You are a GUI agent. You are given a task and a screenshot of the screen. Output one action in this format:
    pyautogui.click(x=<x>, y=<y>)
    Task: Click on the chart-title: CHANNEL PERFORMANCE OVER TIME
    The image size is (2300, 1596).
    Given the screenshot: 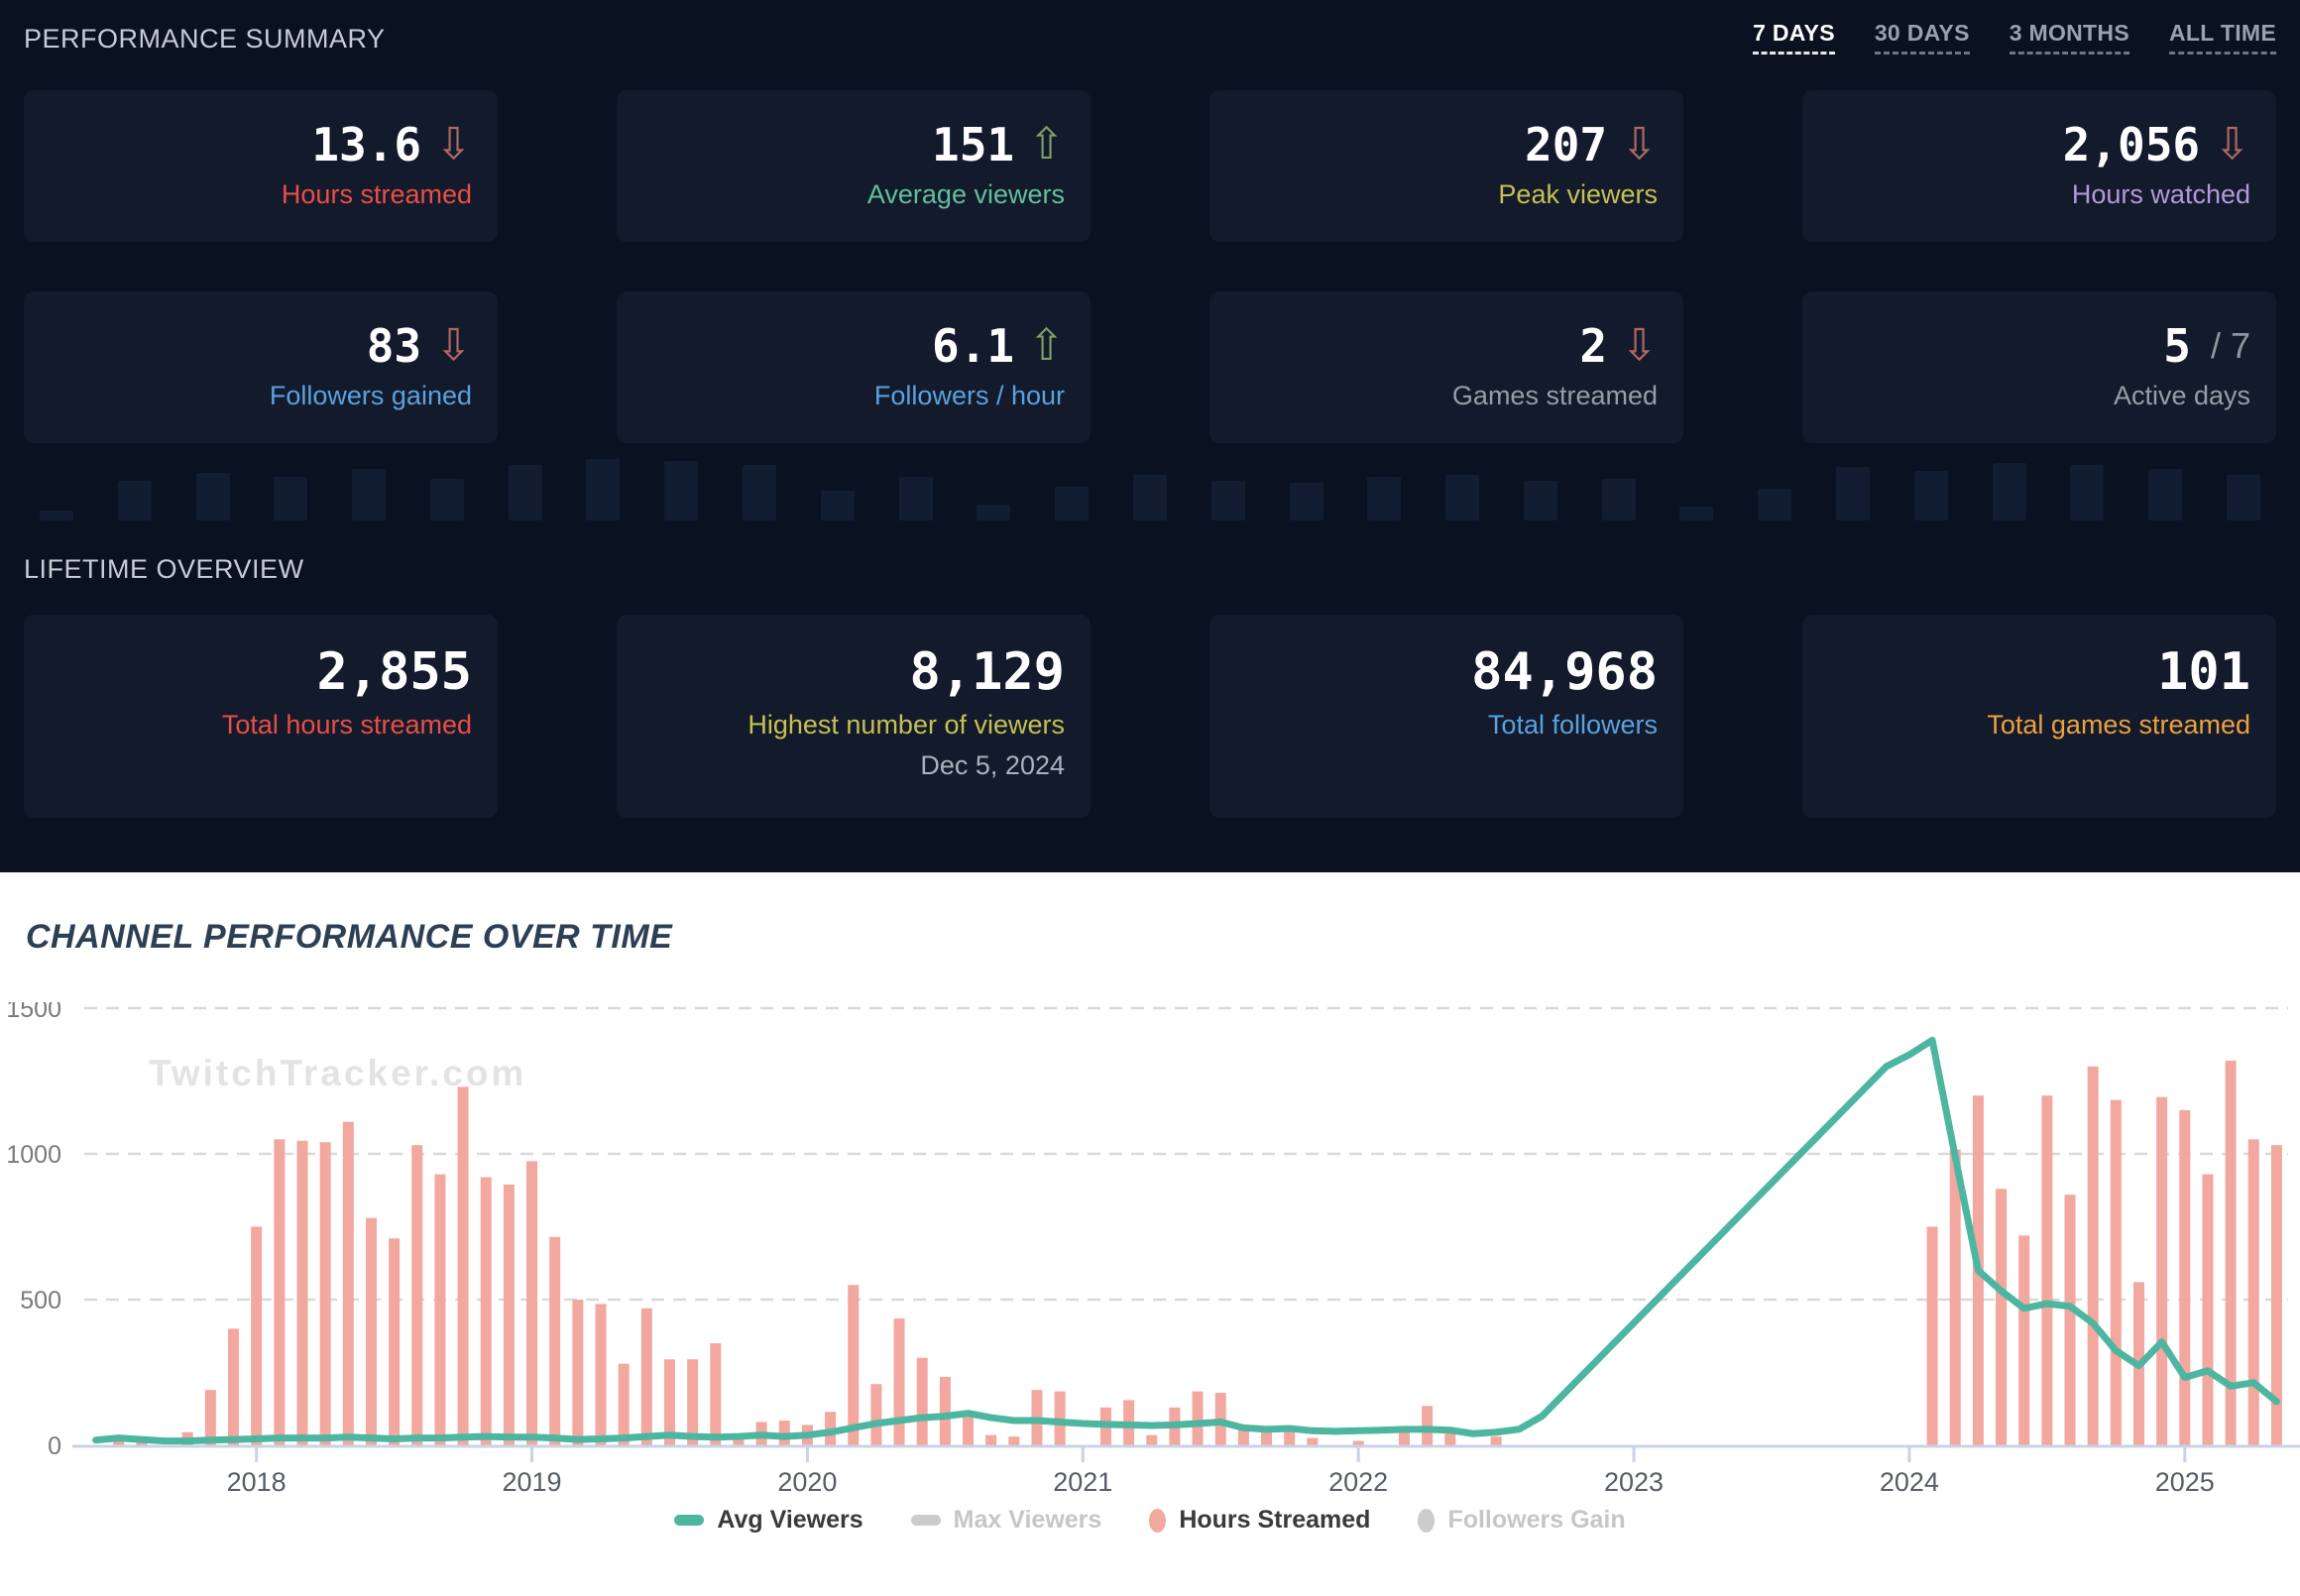 What is the action you would take?
    pyautogui.click(x=349, y=937)
    